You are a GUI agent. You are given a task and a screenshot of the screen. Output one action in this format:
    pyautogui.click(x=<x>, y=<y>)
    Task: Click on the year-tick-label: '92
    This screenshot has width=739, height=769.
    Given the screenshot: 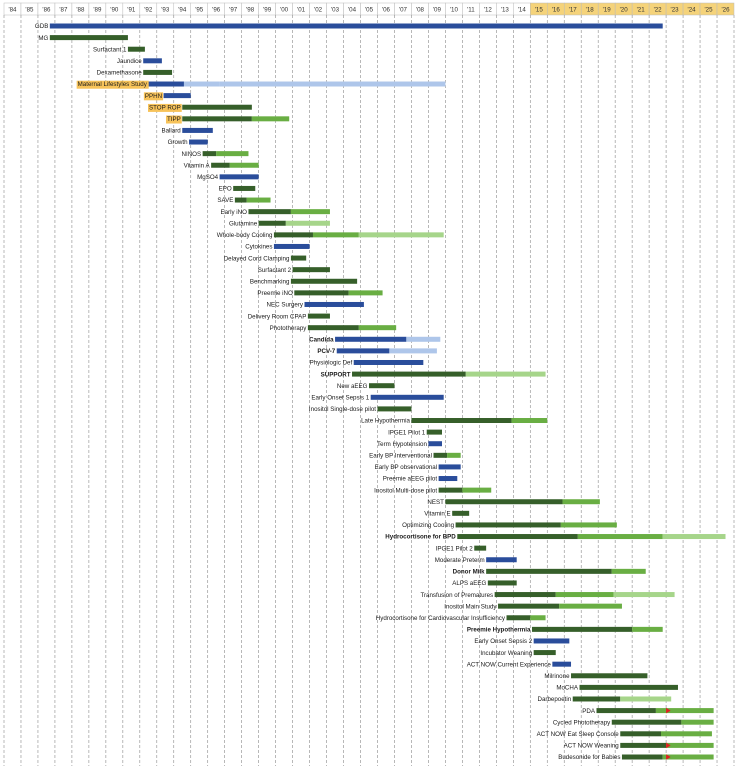 What is the action you would take?
    pyautogui.click(x=148, y=10)
    